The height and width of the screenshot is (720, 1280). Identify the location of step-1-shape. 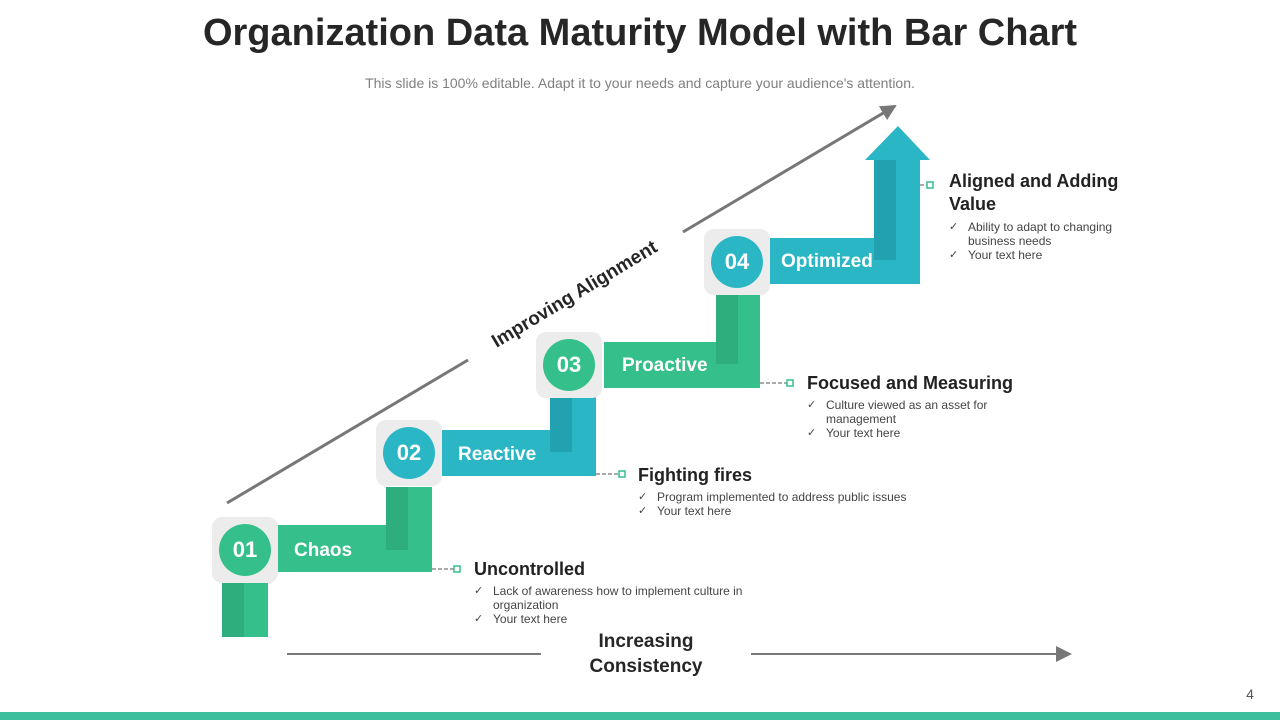
(327, 562).